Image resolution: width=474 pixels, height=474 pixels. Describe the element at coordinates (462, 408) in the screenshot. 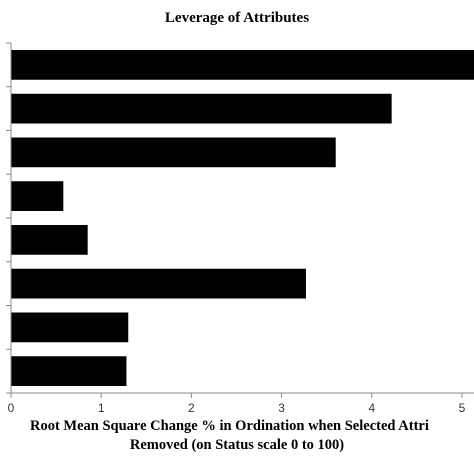

I see `x-tick-label-5: 5` at that location.